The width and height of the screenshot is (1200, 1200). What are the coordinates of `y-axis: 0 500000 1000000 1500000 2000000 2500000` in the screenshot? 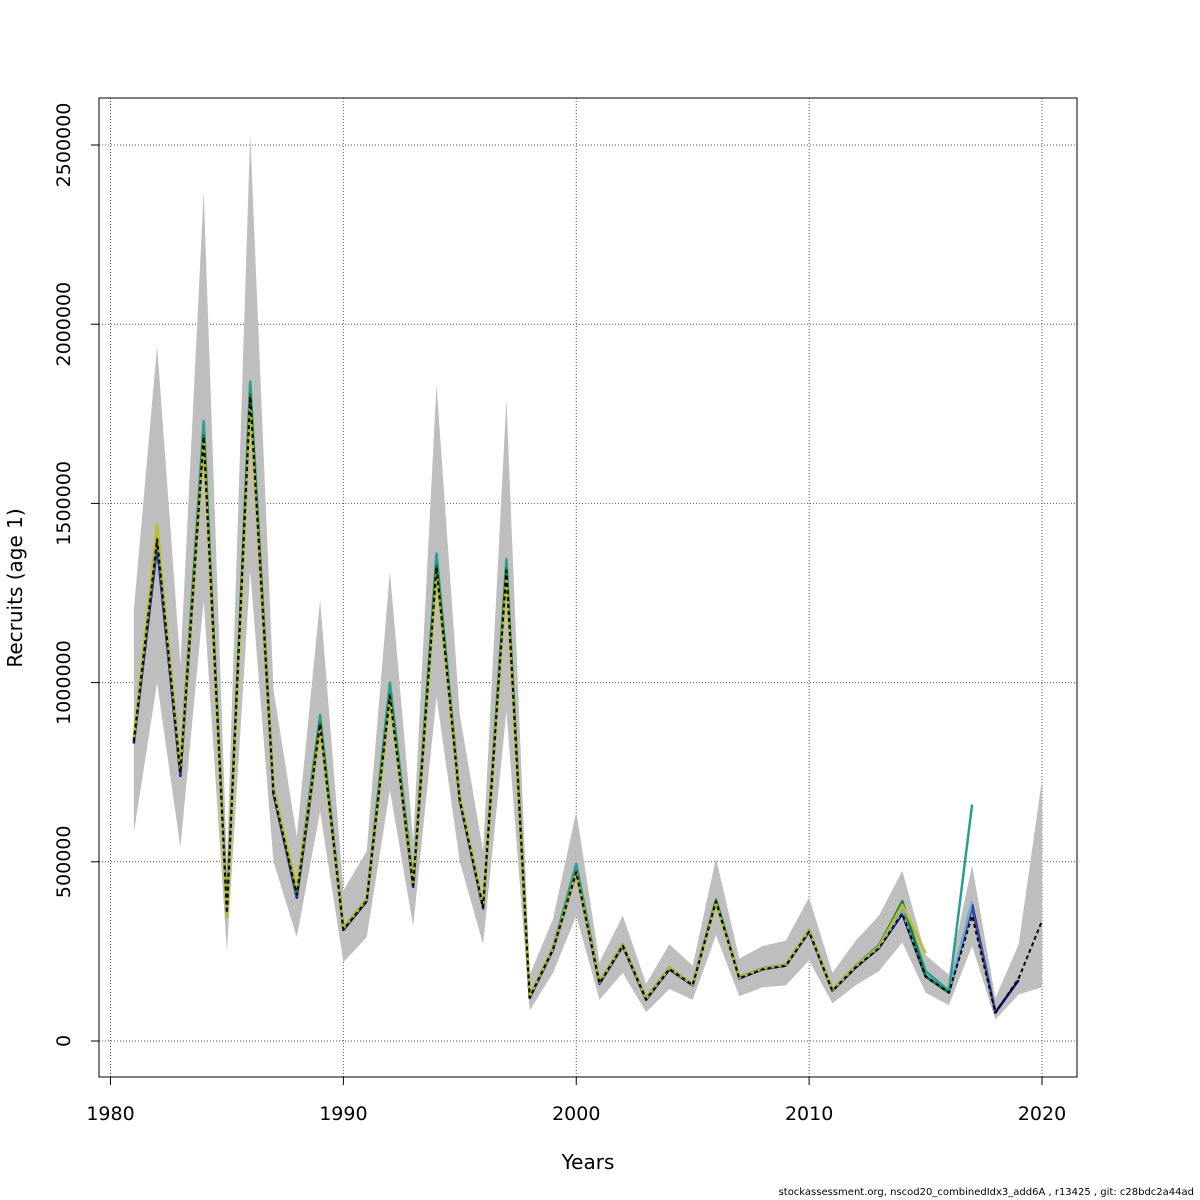 It's located at (76, 575).